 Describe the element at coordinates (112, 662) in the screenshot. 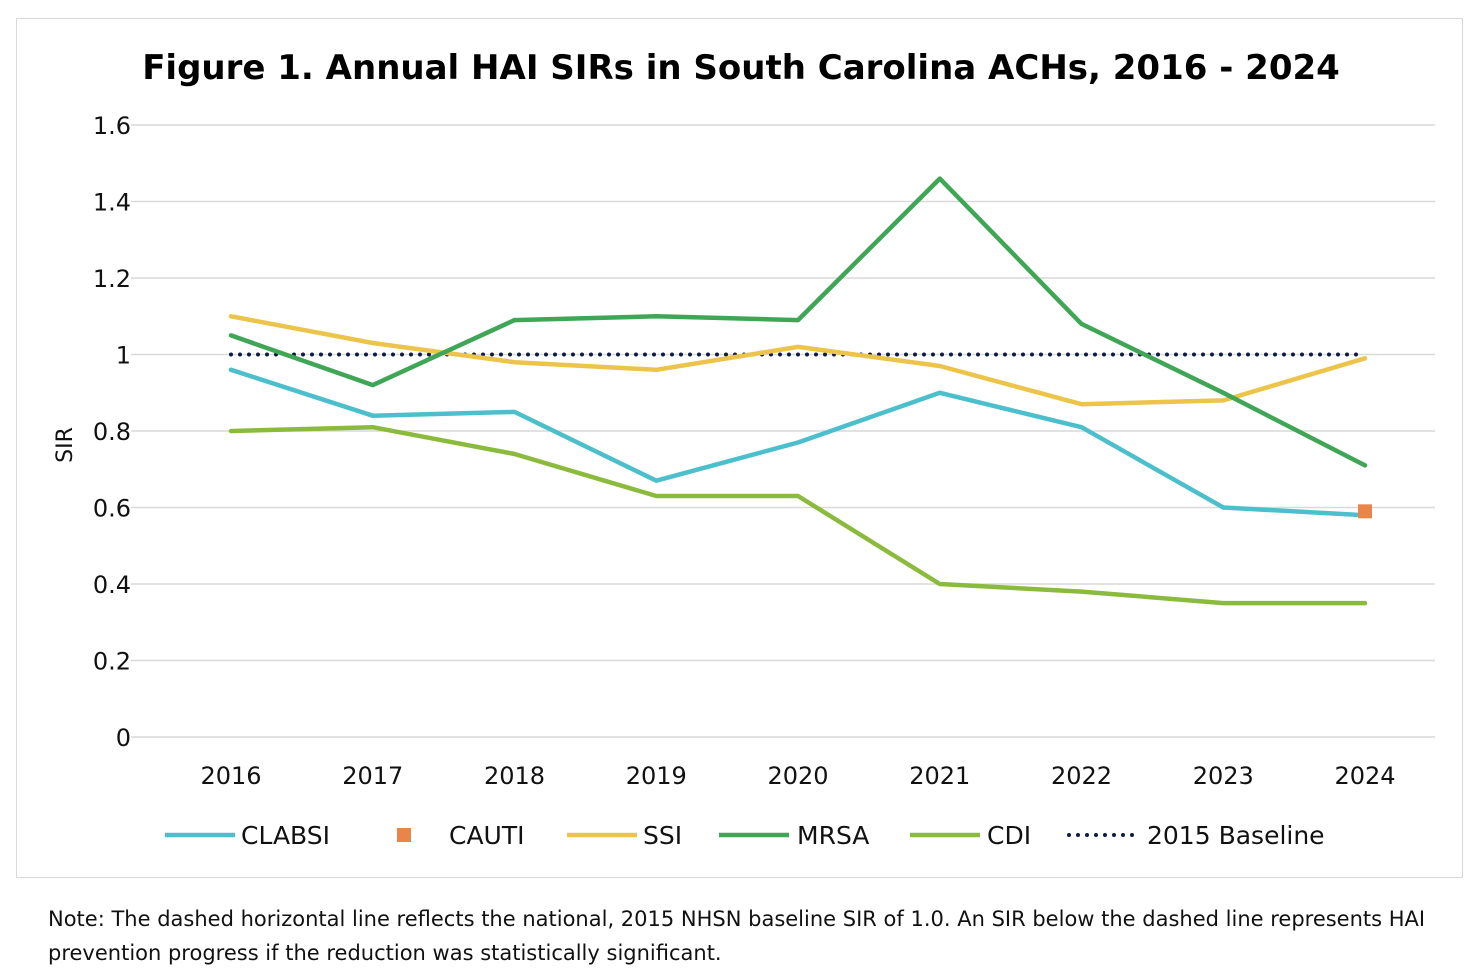

I see `y-tick-label: 0.2` at that location.